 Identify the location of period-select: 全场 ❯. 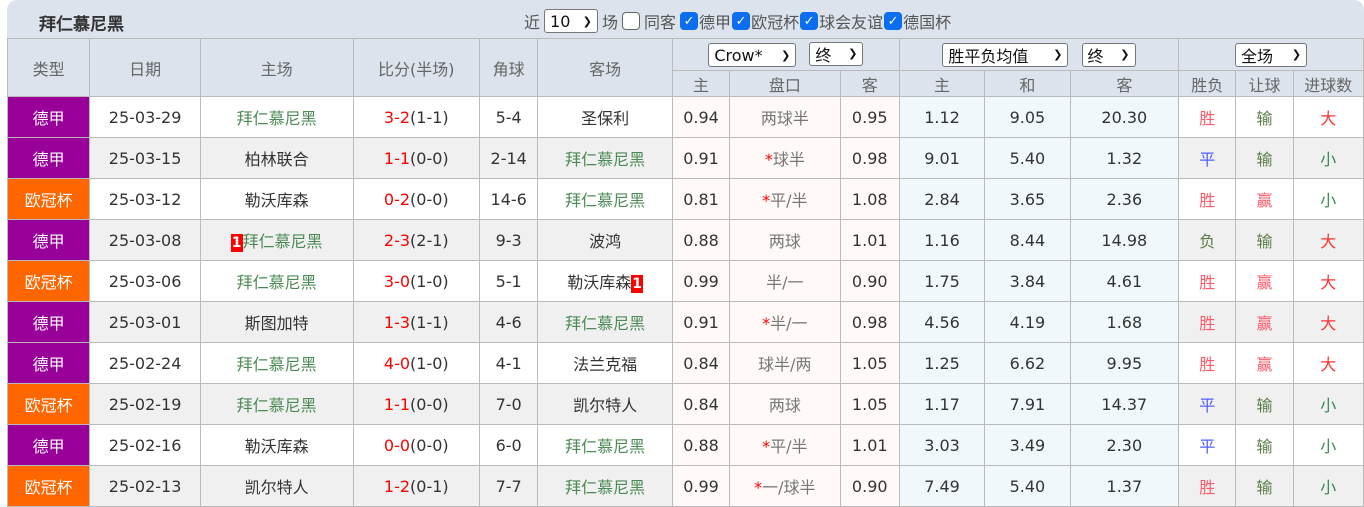
(1271, 54).